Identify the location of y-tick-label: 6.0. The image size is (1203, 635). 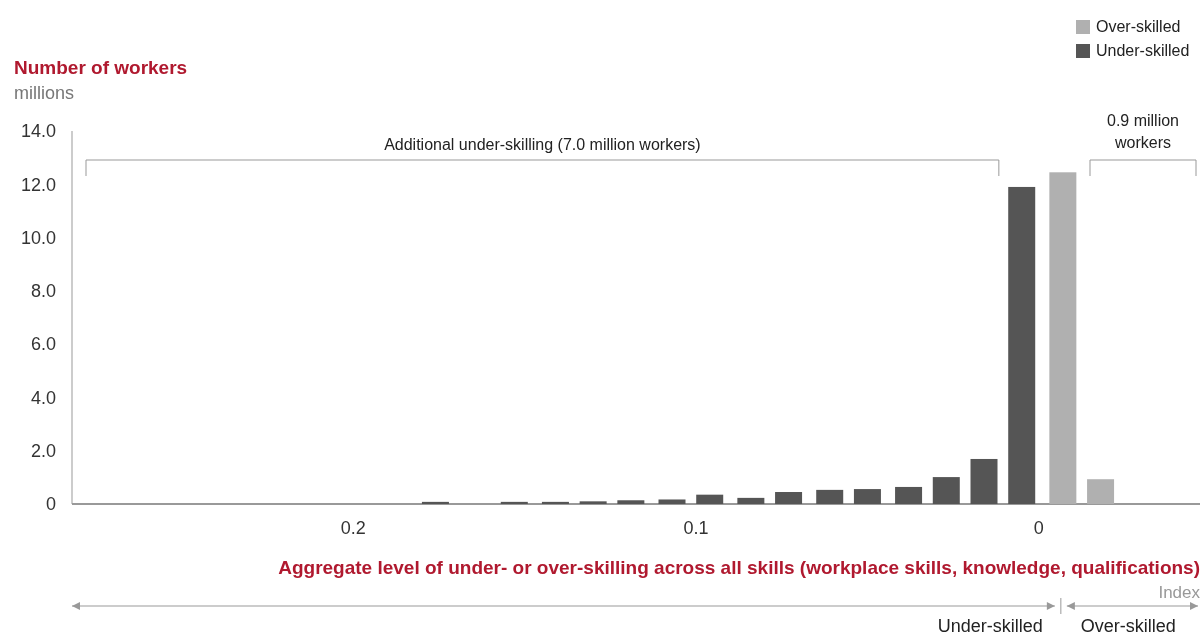
(43, 344).